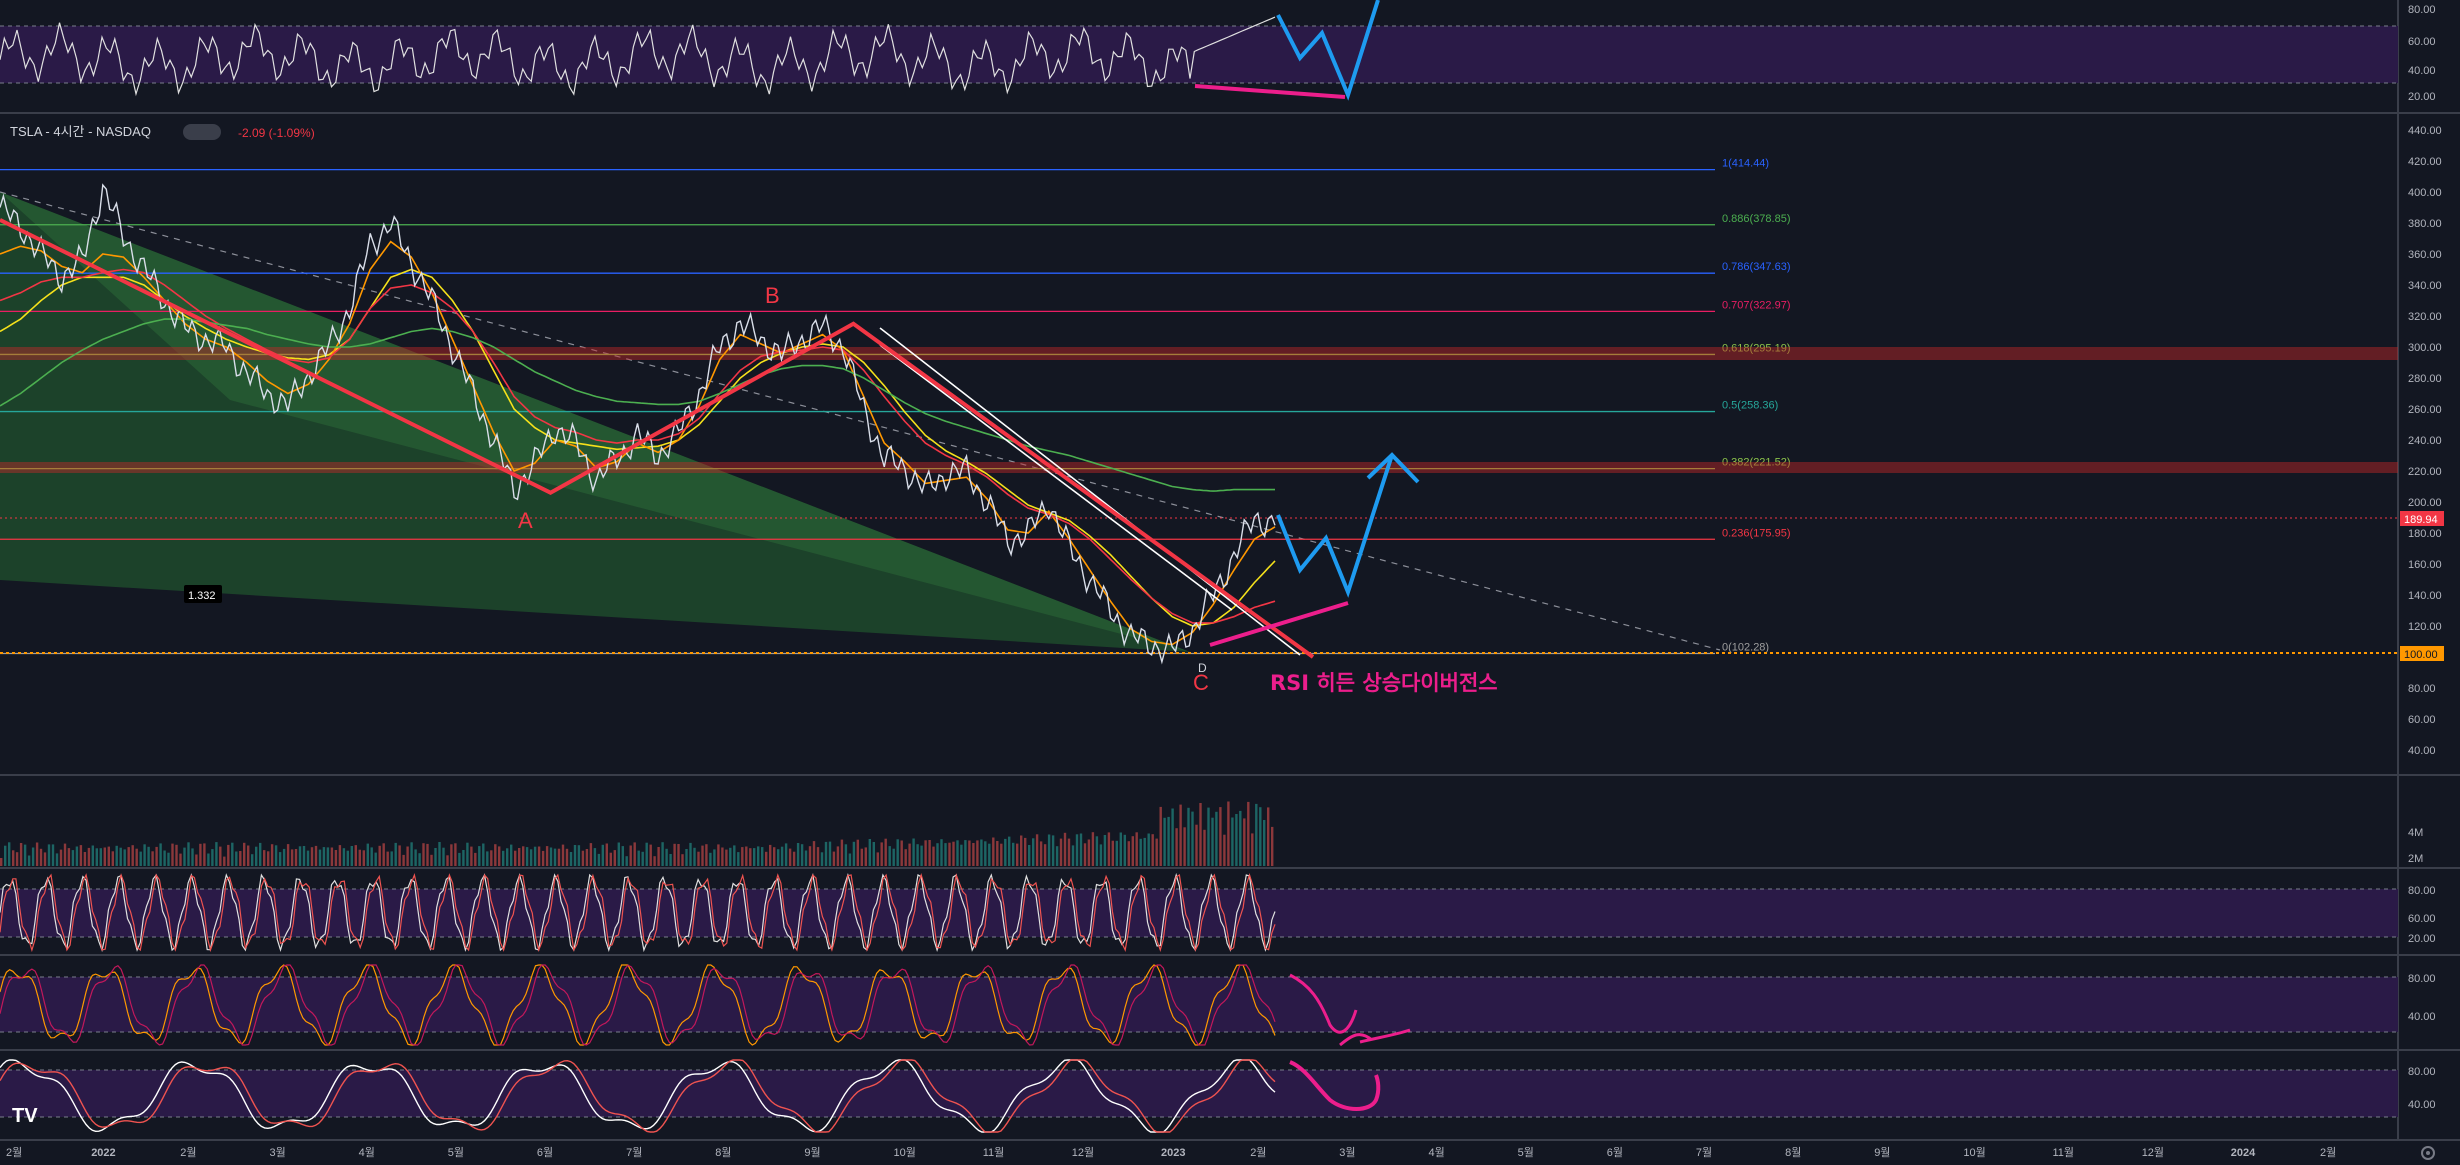 Image resolution: width=2460 pixels, height=1165 pixels. What do you see at coordinates (1974, 1152) in the screenshot?
I see `time-tick: 10월` at bounding box center [1974, 1152].